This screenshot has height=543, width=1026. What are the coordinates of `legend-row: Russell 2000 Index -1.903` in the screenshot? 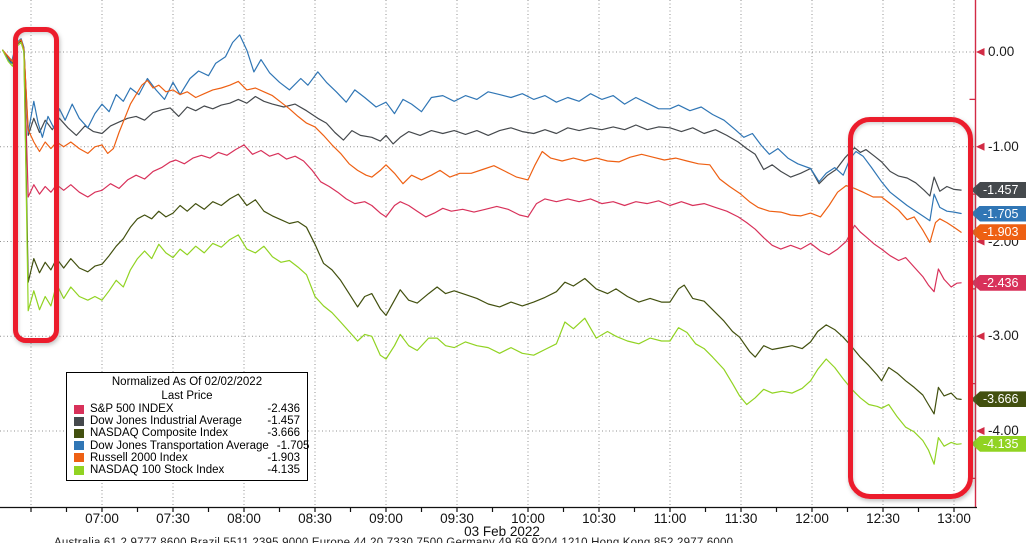 It's located at (187, 458).